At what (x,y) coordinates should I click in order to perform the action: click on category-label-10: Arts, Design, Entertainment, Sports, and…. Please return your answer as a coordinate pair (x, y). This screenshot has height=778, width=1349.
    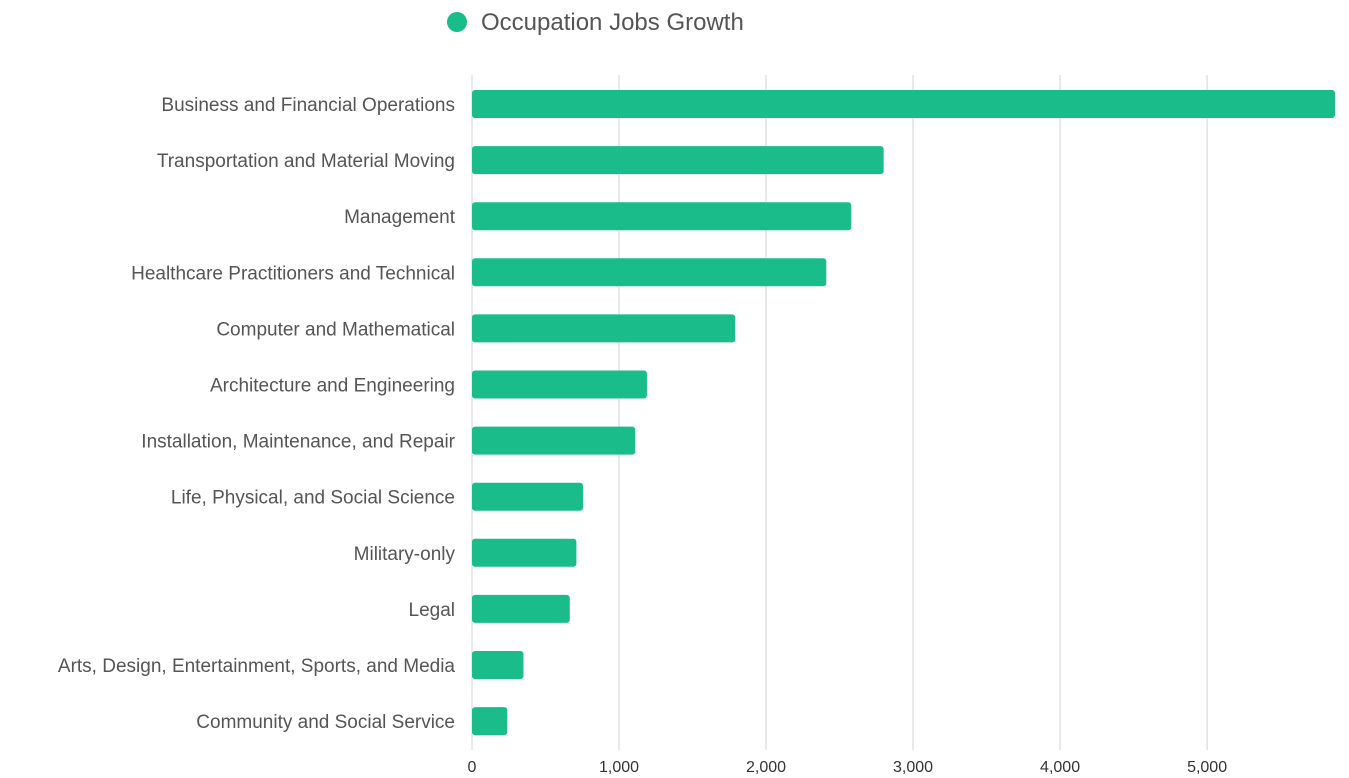
    Looking at the image, I should click on (257, 666).